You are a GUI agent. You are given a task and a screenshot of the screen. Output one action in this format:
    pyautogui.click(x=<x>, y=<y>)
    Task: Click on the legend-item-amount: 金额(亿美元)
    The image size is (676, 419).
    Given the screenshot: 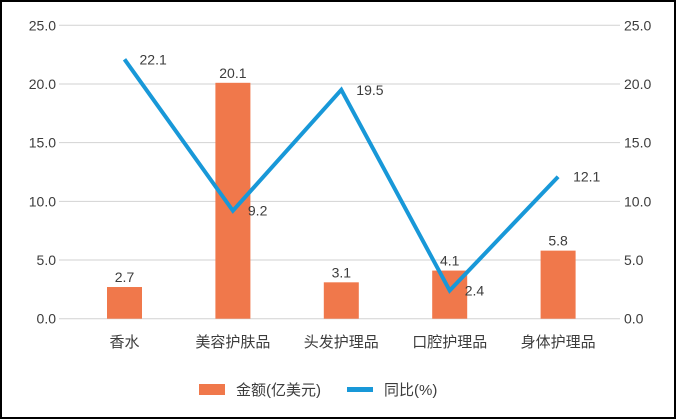 What is the action you would take?
    pyautogui.click(x=260, y=389)
    